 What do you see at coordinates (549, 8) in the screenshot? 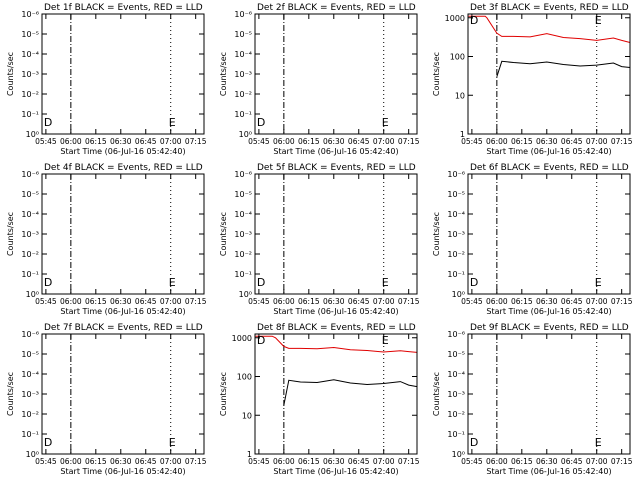
I see `chart-title: Det 3f BLACK = Events, RED = LLD` at bounding box center [549, 8].